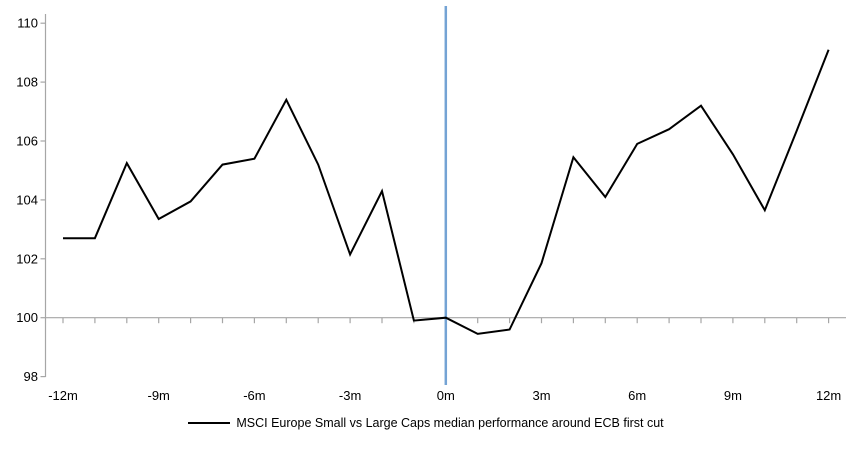  Describe the element at coordinates (828, 395) in the screenshot. I see `x-axis-tick-label: 12m` at that location.